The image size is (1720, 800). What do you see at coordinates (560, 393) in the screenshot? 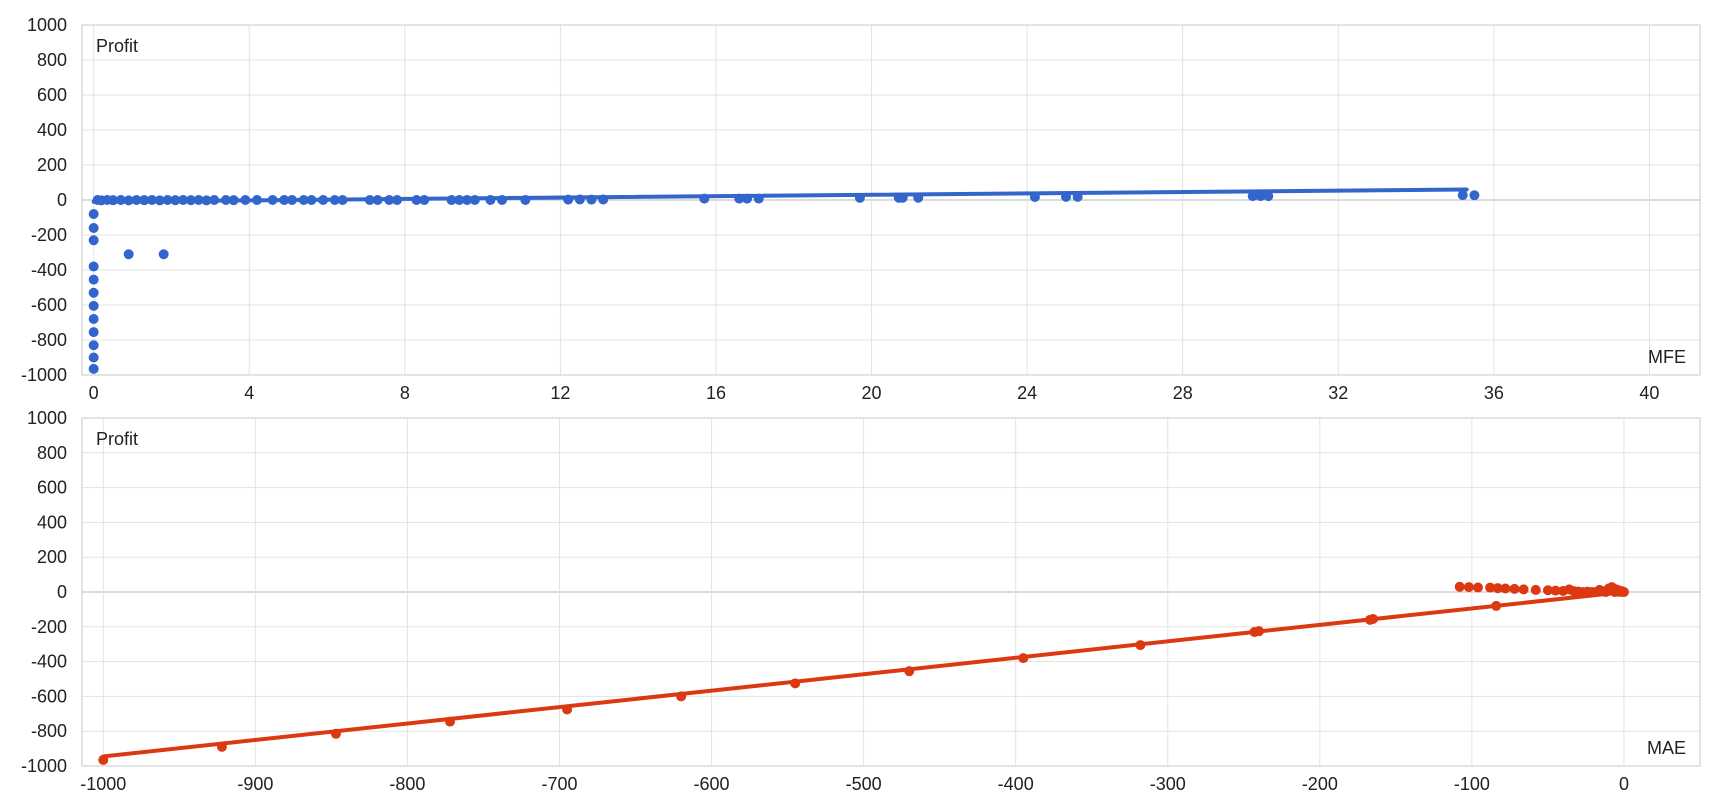
I see `mfe-x-tick-label: 12` at bounding box center [560, 393].